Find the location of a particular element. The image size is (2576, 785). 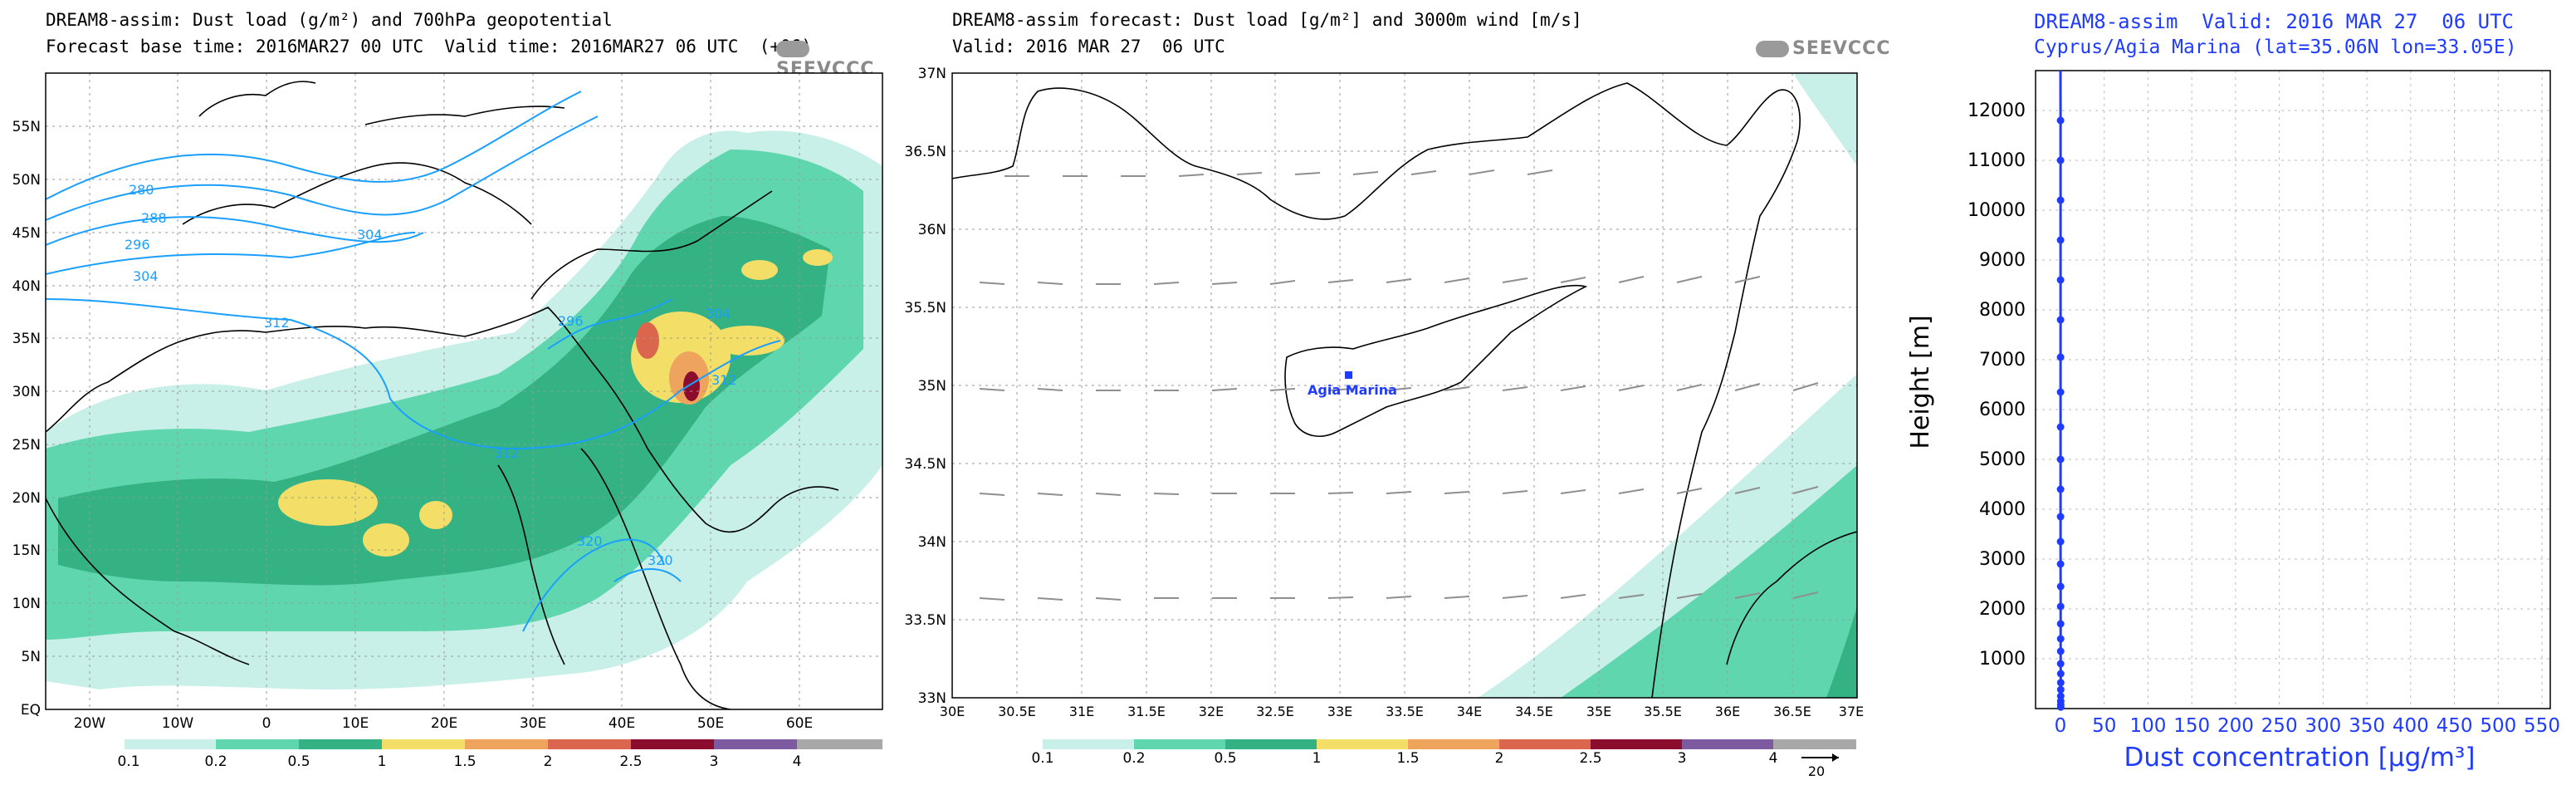

lat-label: 30N is located at coordinates (26, 392).